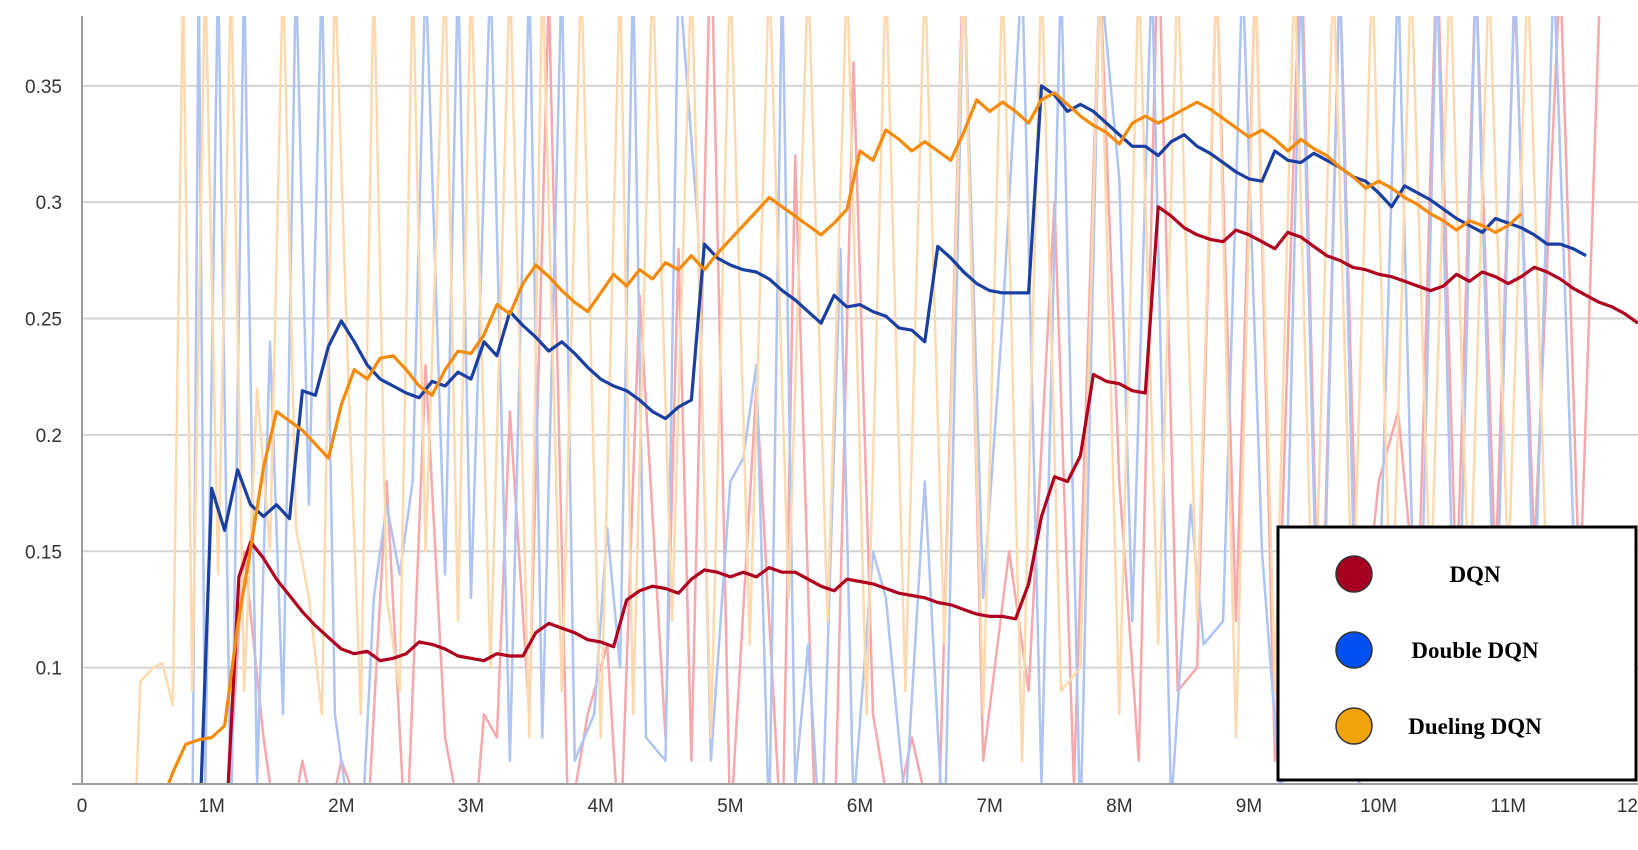 This screenshot has height=850, width=1638. What do you see at coordinates (1509, 806) in the screenshot?
I see `x-tick-label-11: 11M` at bounding box center [1509, 806].